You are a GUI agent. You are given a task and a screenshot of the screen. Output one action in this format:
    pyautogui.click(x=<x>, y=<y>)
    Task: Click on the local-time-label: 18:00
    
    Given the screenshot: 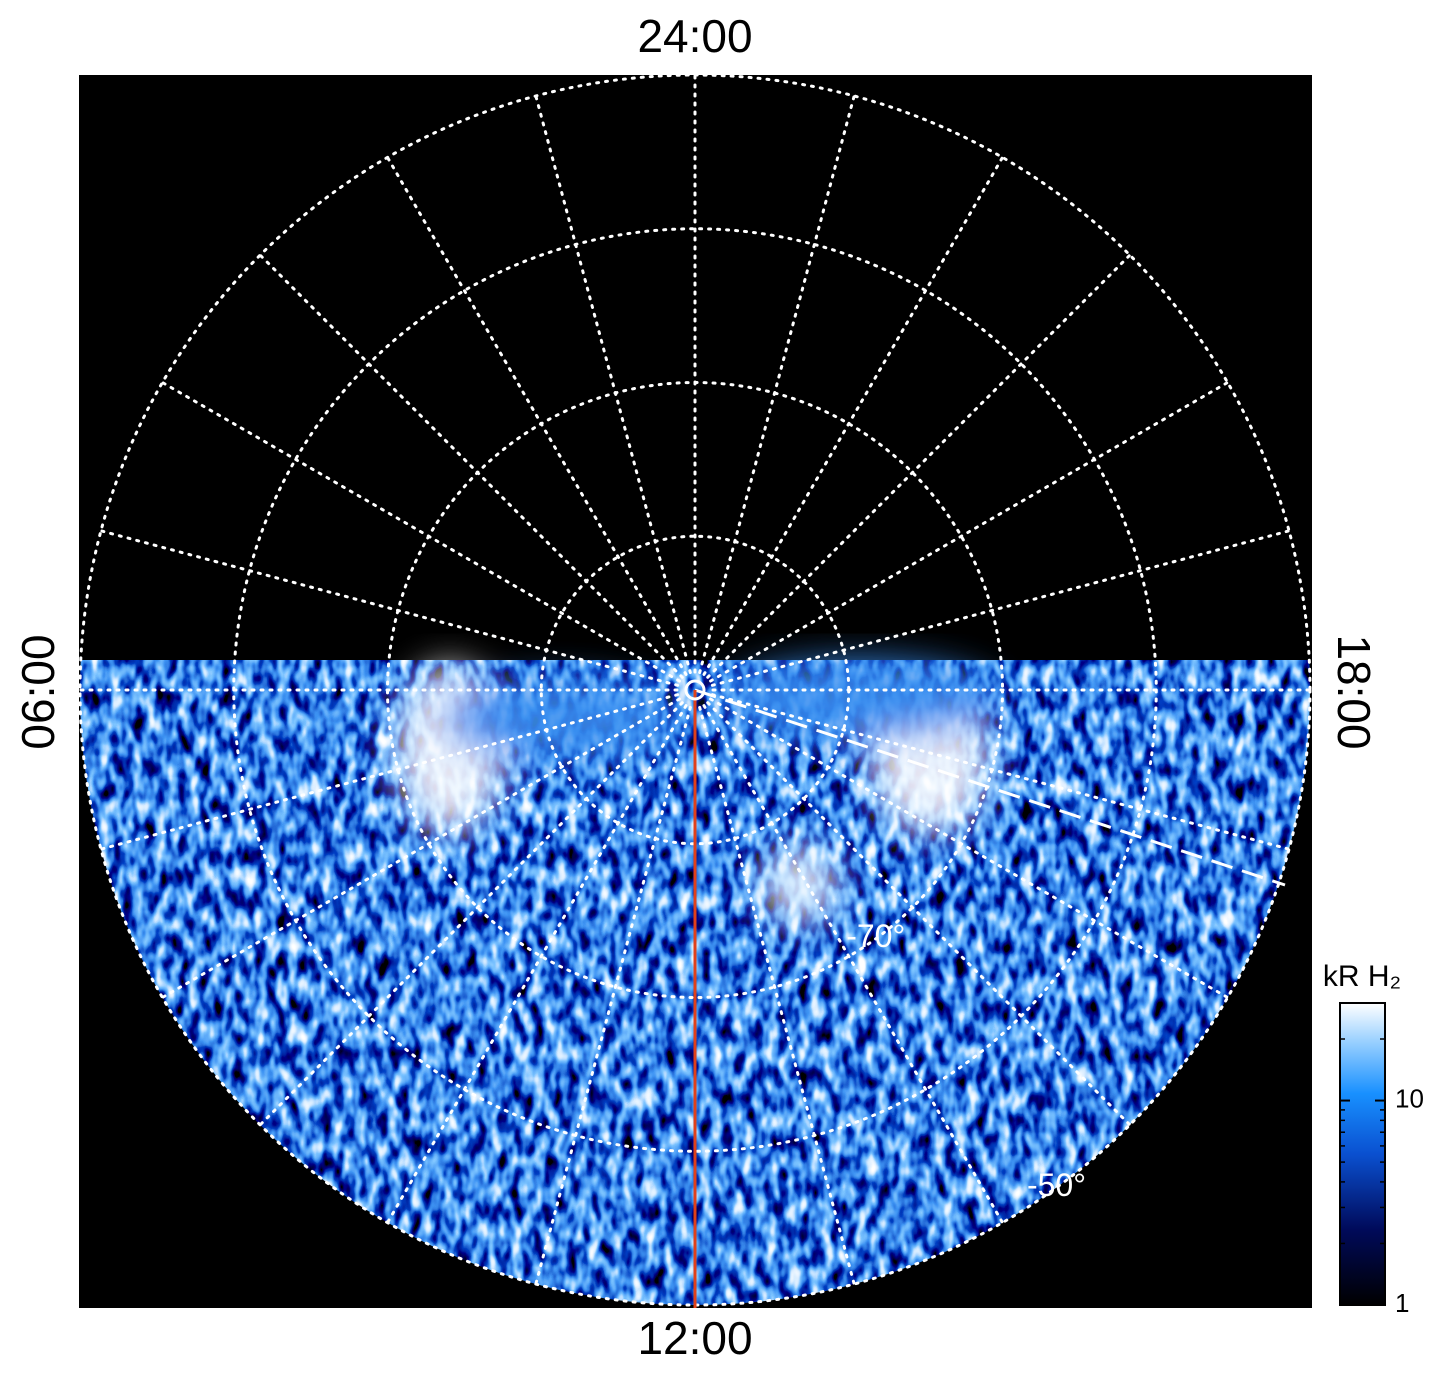 What is the action you would take?
    pyautogui.click(x=1354, y=691)
    